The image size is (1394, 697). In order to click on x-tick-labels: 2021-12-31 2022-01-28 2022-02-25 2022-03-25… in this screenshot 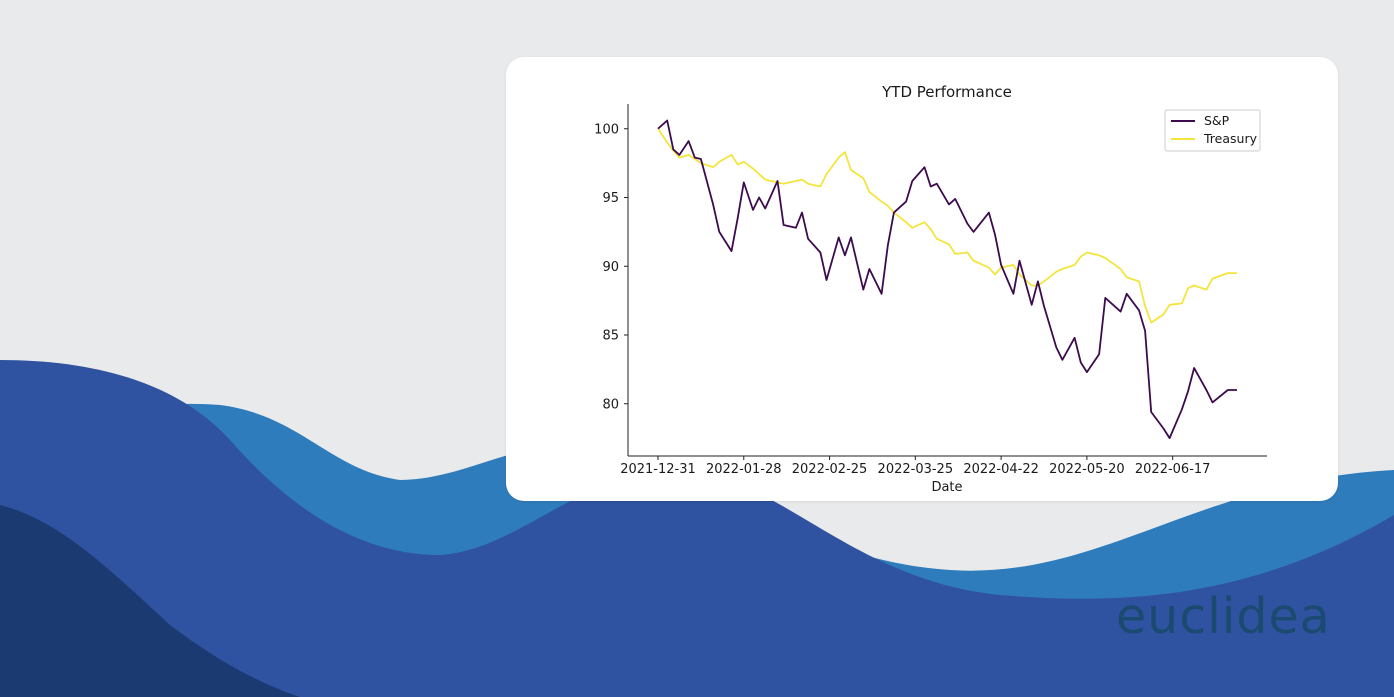, I will do `click(915, 466)`.